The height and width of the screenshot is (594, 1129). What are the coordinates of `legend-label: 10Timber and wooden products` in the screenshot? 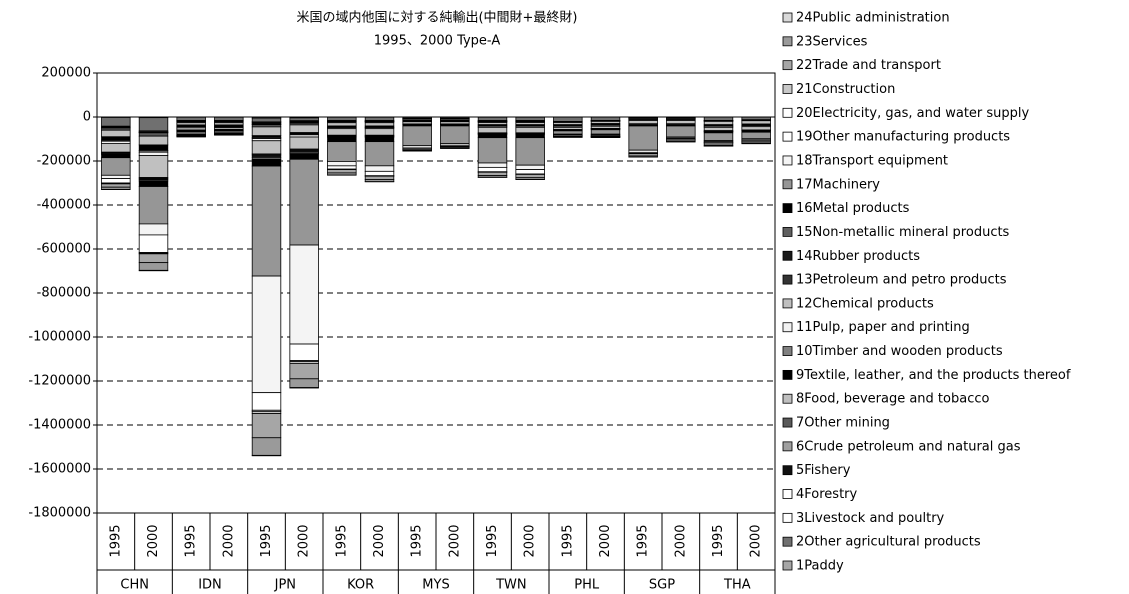 It's located at (899, 351).